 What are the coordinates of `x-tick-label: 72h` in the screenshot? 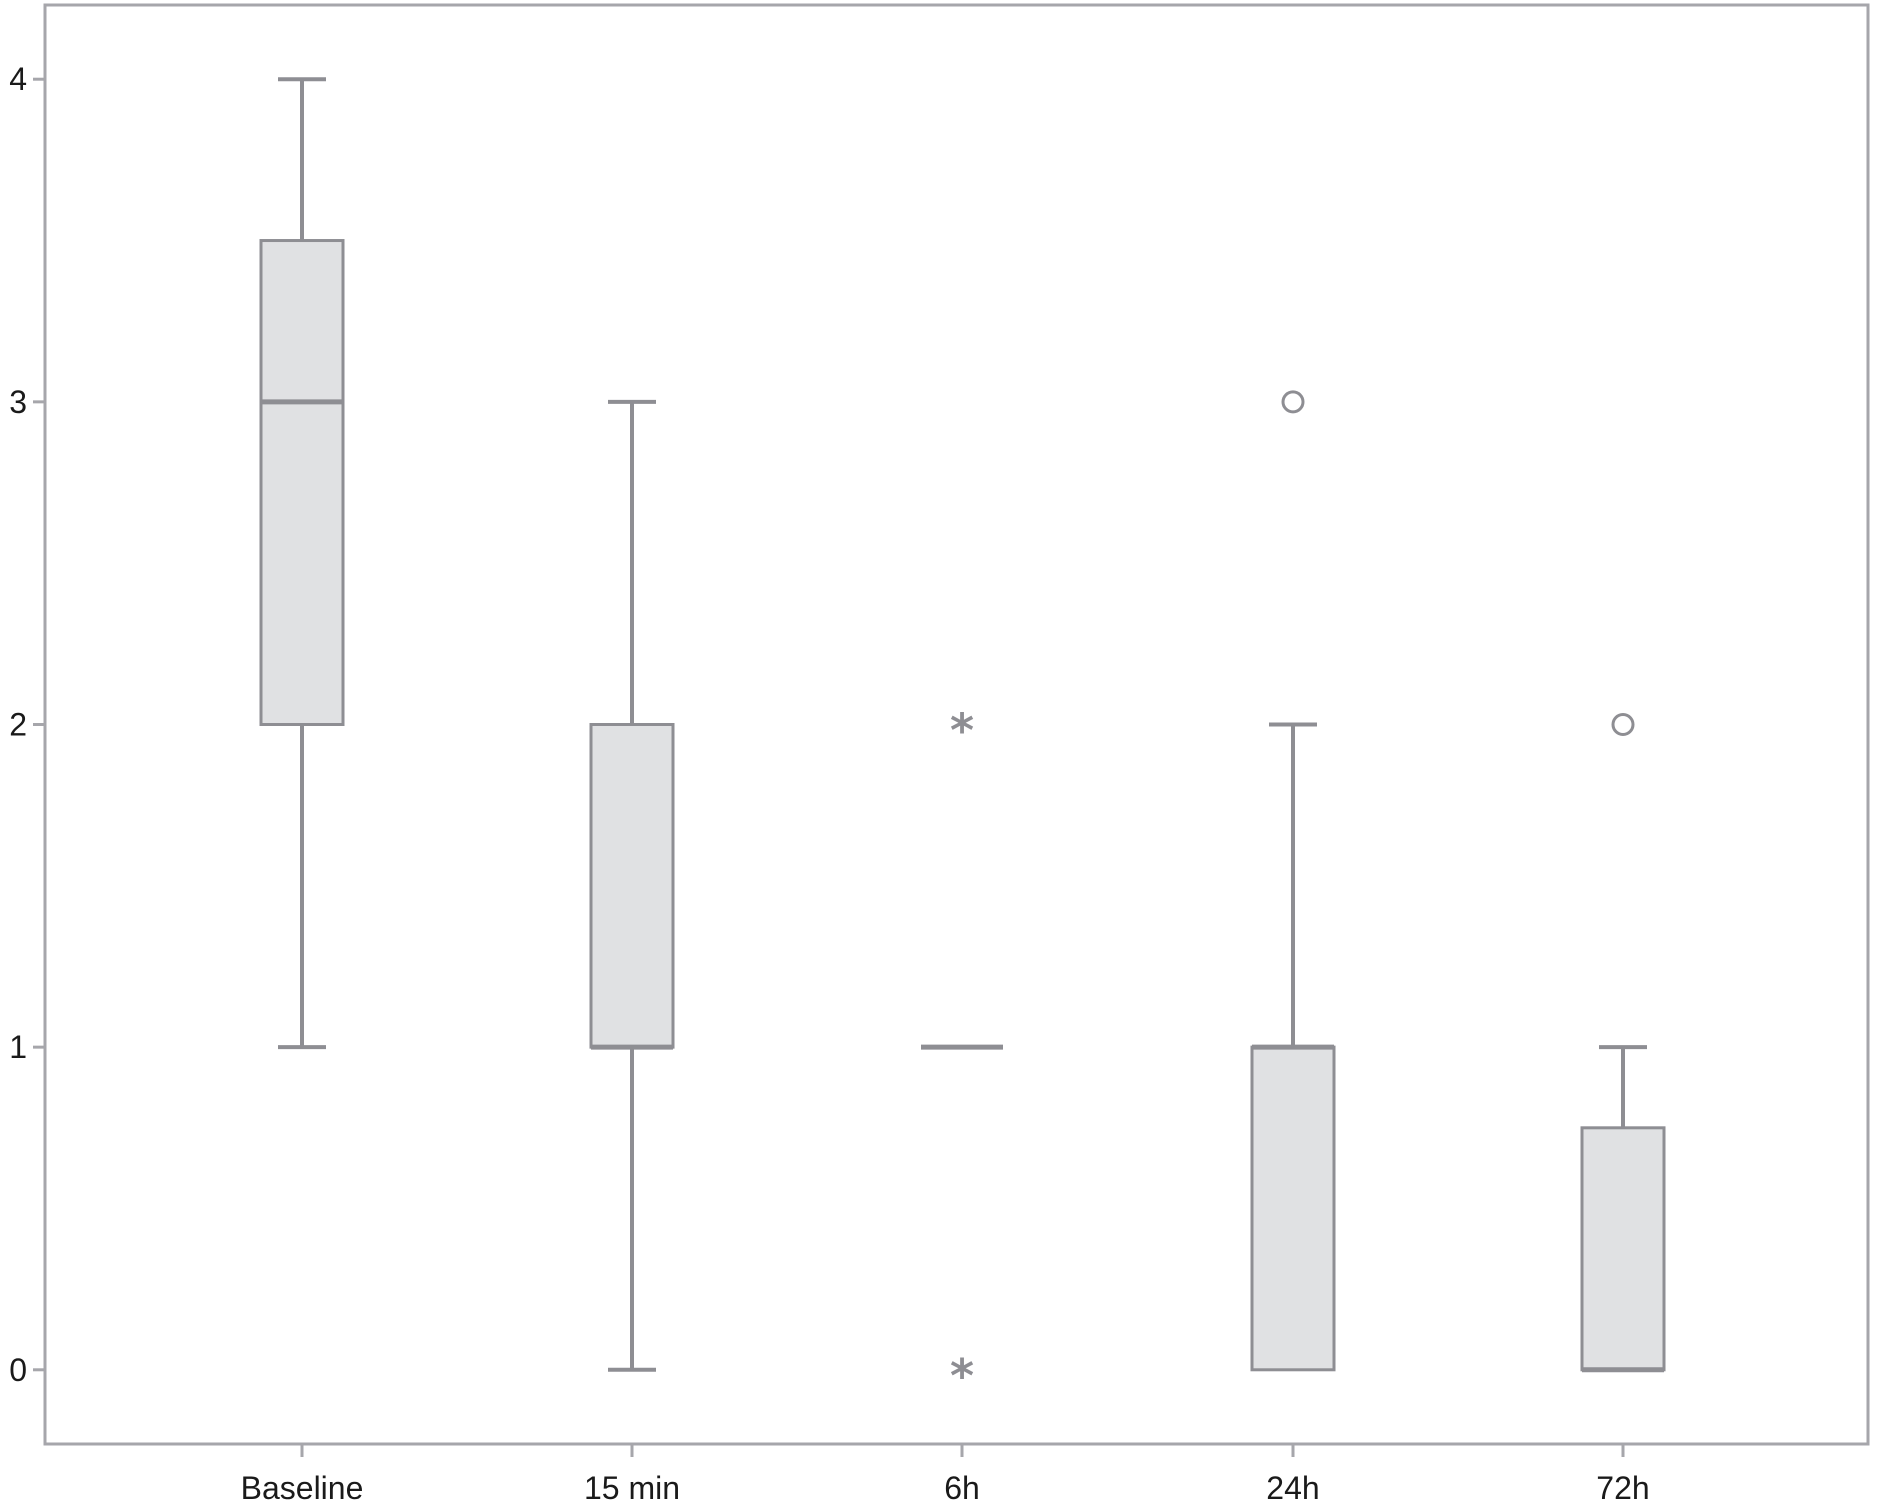 It's located at (1622, 1488).